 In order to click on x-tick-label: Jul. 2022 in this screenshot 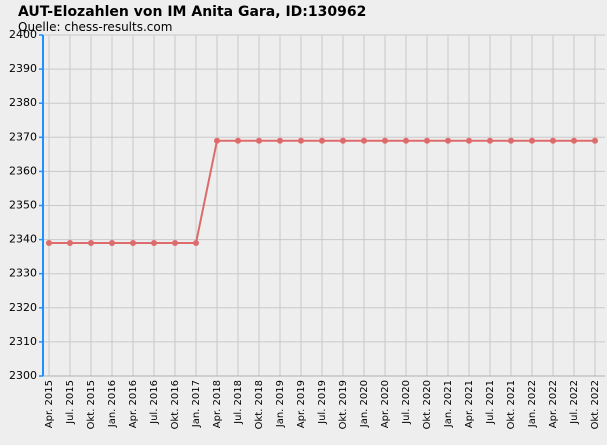, I will do `click(574, 402)`.